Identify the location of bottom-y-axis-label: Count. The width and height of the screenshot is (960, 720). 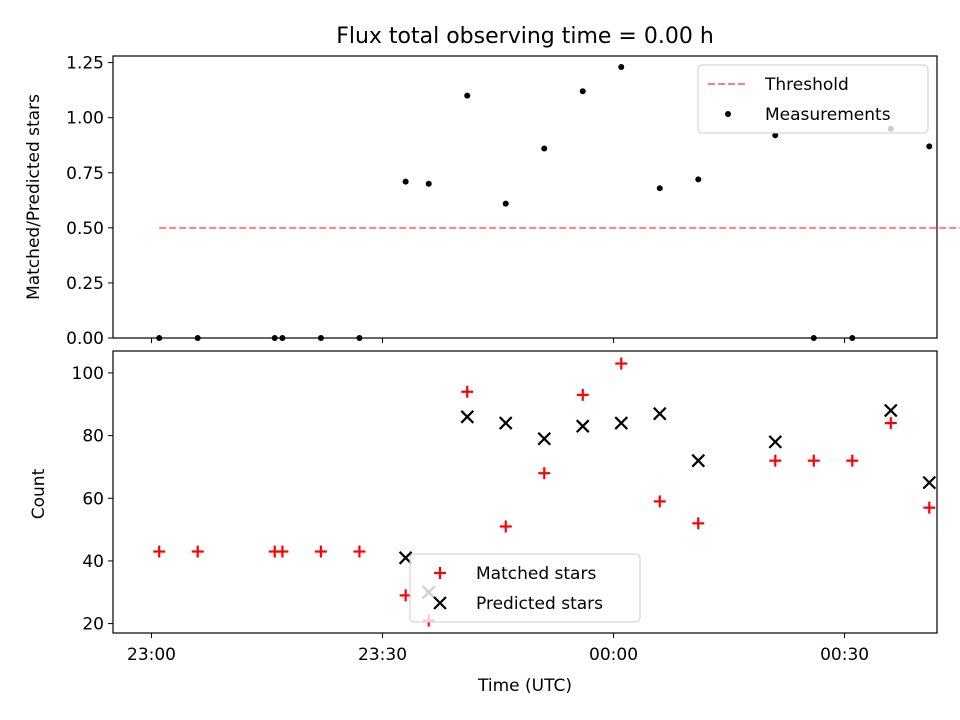
(39, 493).